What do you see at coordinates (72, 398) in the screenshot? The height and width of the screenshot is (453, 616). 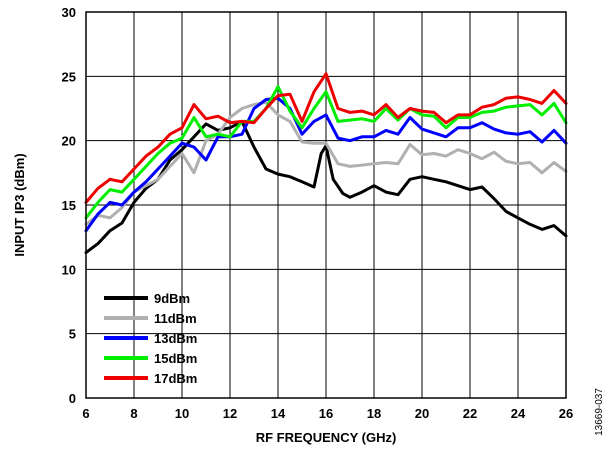 I see `y-tick-label: 0` at bounding box center [72, 398].